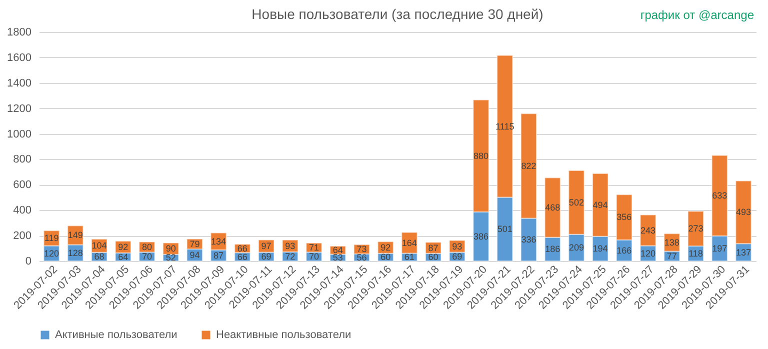 This screenshot has width=768, height=349. I want to click on legend-label: Активные пользователи, so click(116, 335).